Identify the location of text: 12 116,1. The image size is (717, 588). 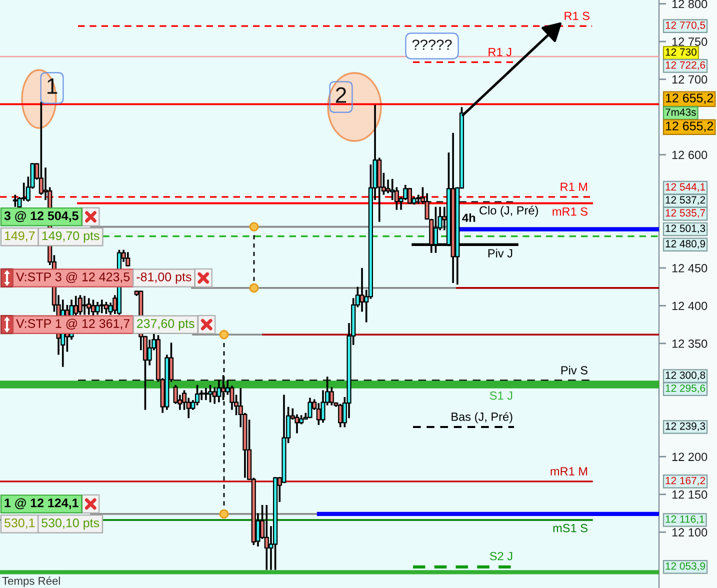
(685, 519).